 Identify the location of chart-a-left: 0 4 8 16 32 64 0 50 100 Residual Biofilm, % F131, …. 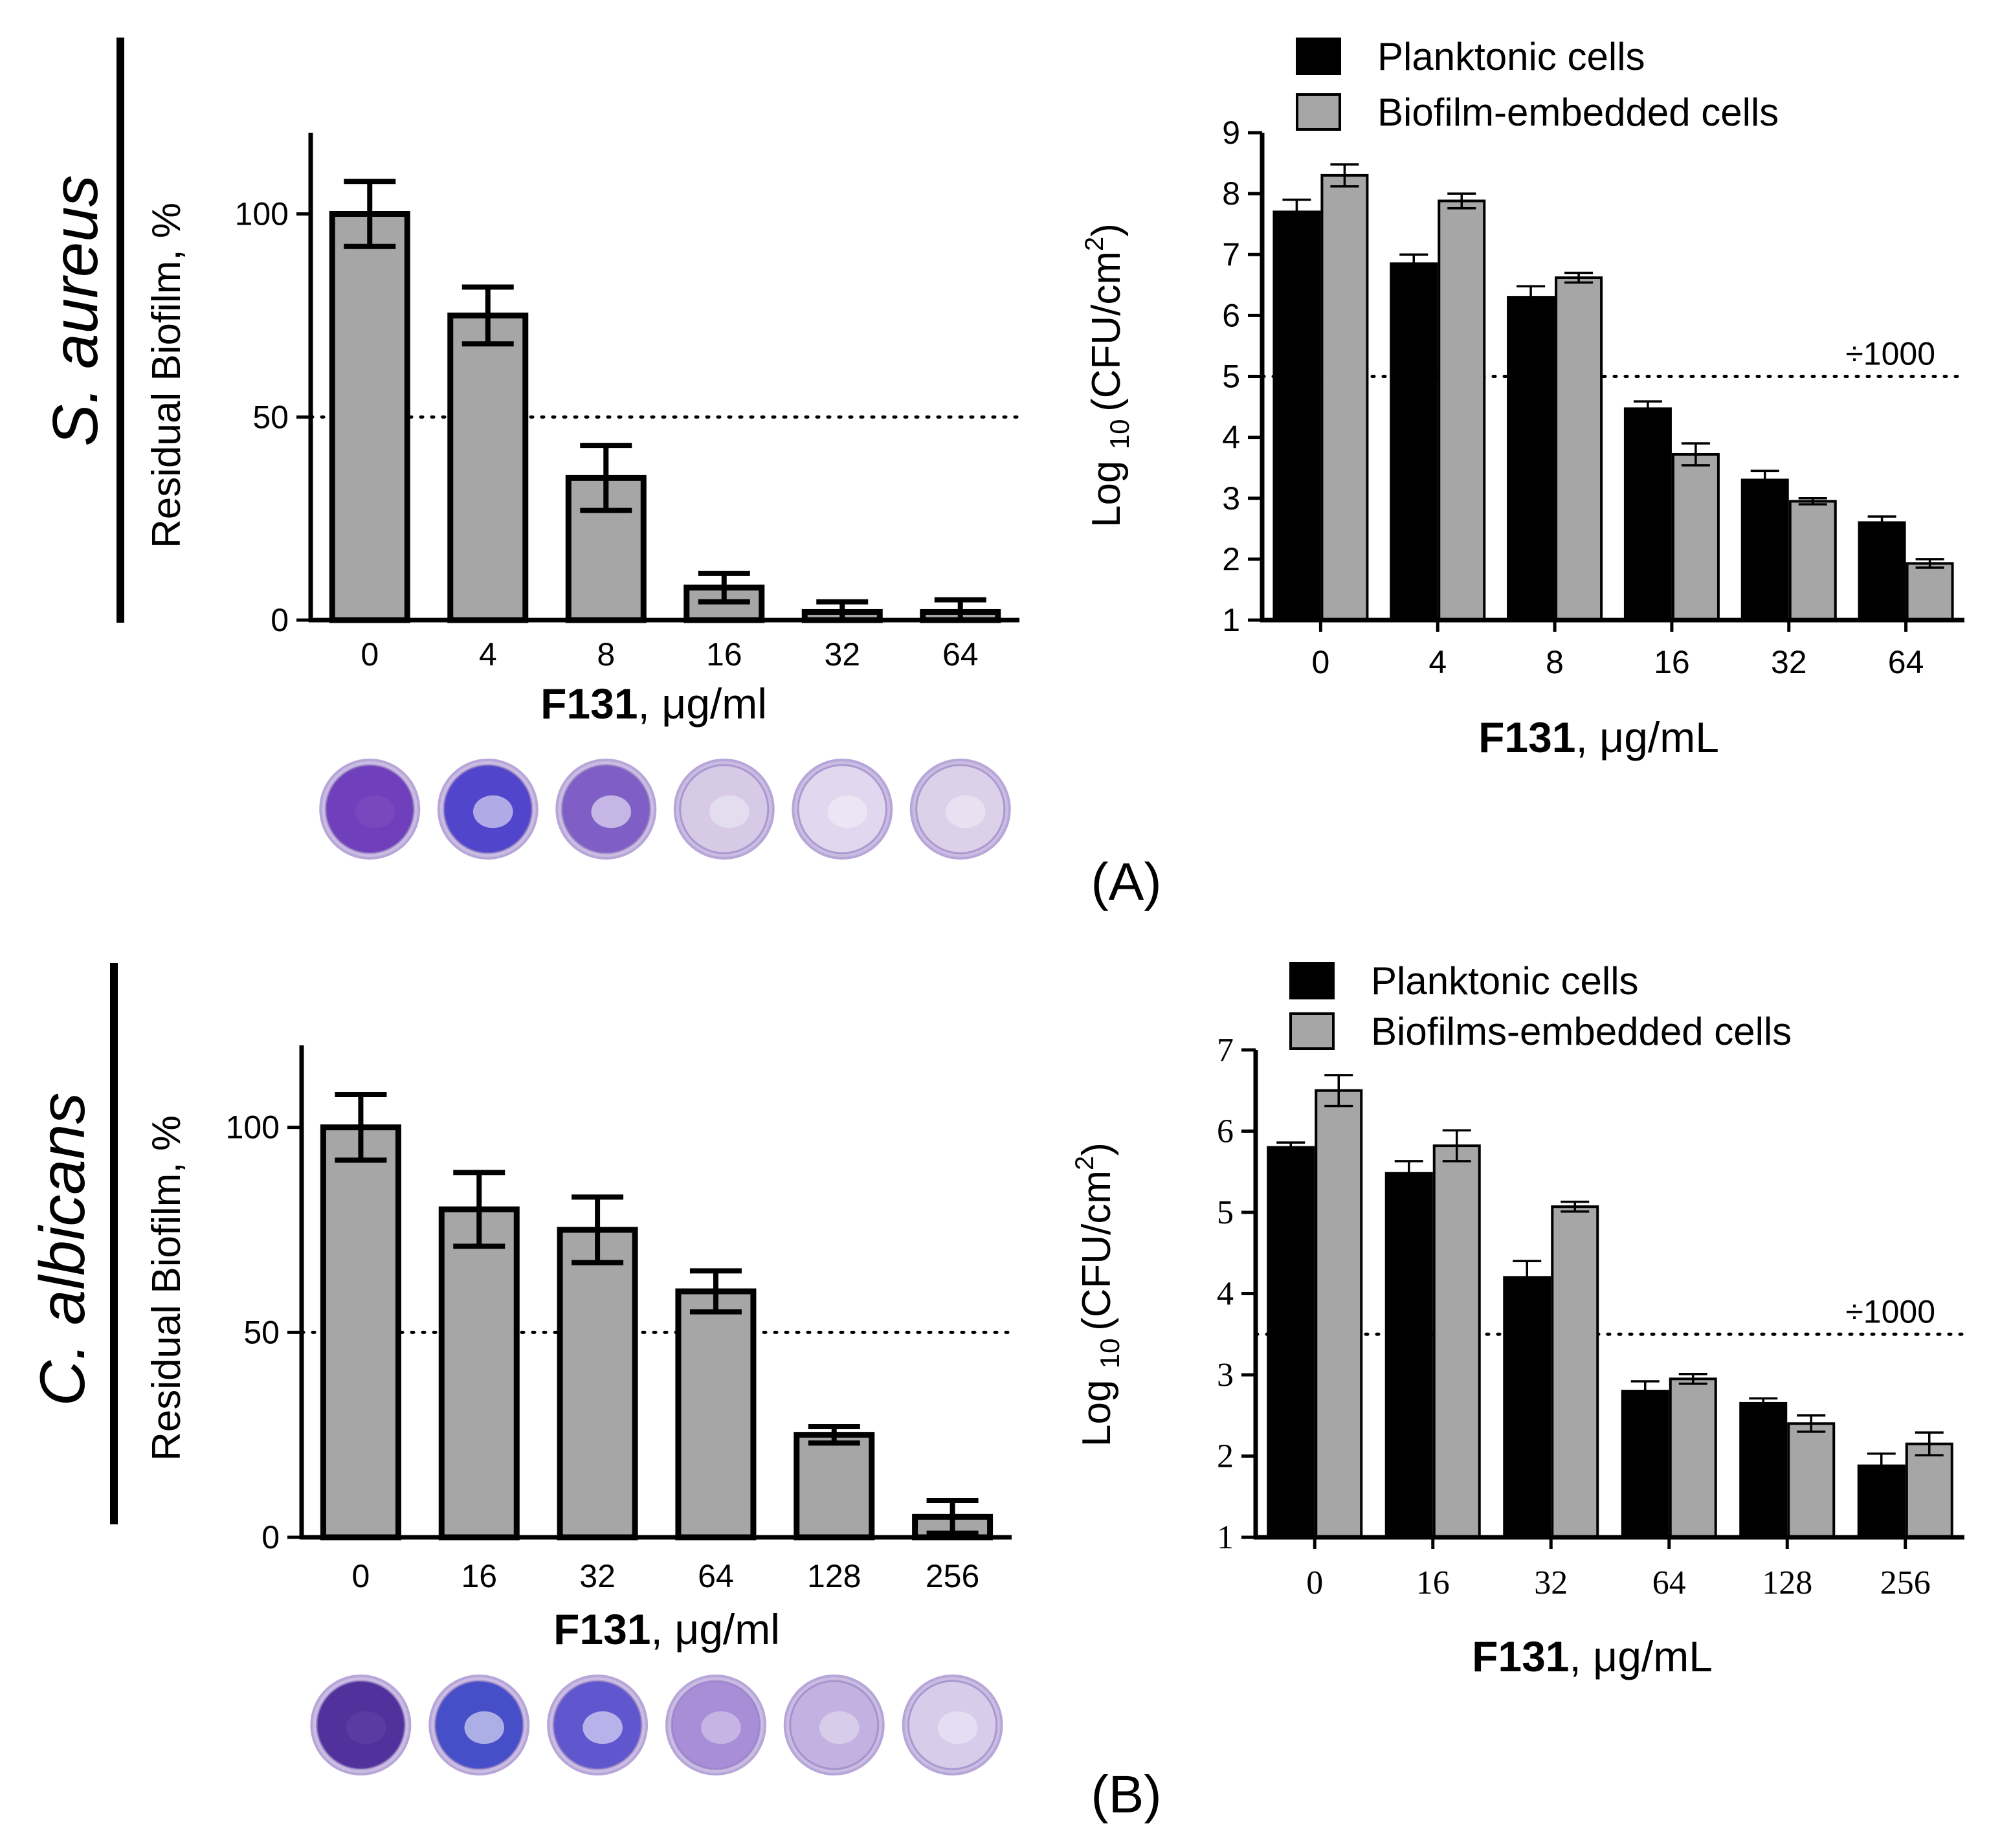
(583, 431).